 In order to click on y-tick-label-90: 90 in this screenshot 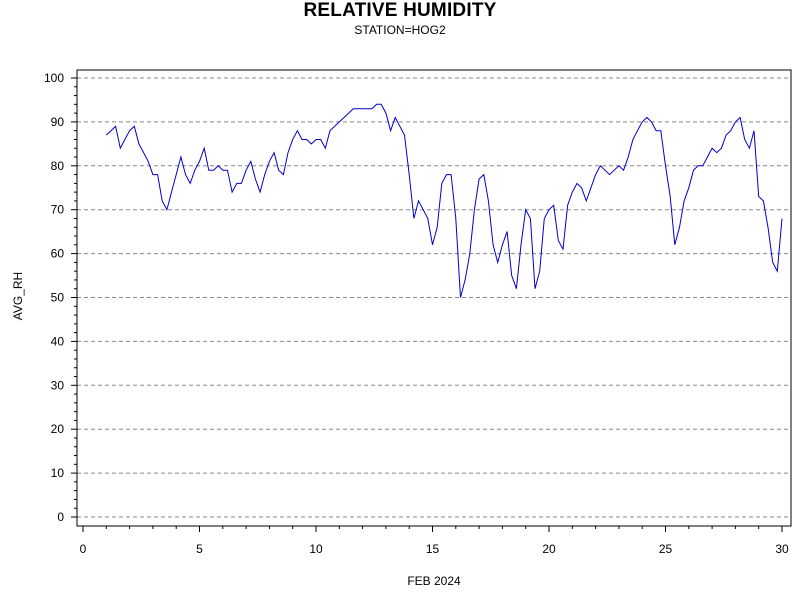, I will do `click(58, 122)`.